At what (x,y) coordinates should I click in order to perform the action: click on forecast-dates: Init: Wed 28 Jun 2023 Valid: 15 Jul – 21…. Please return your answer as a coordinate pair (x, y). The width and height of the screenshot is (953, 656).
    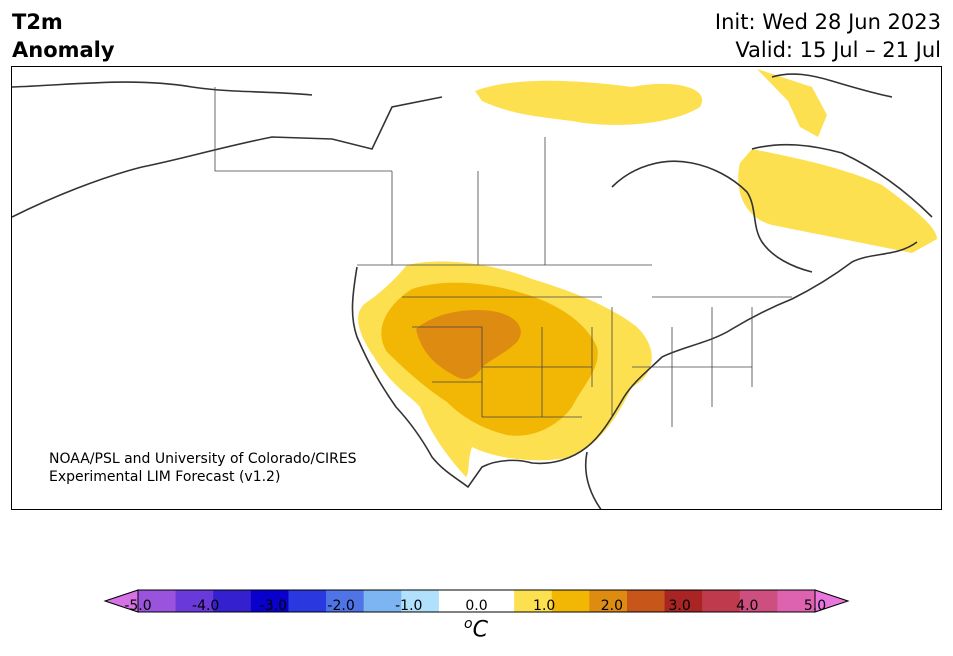
    Looking at the image, I should click on (828, 36).